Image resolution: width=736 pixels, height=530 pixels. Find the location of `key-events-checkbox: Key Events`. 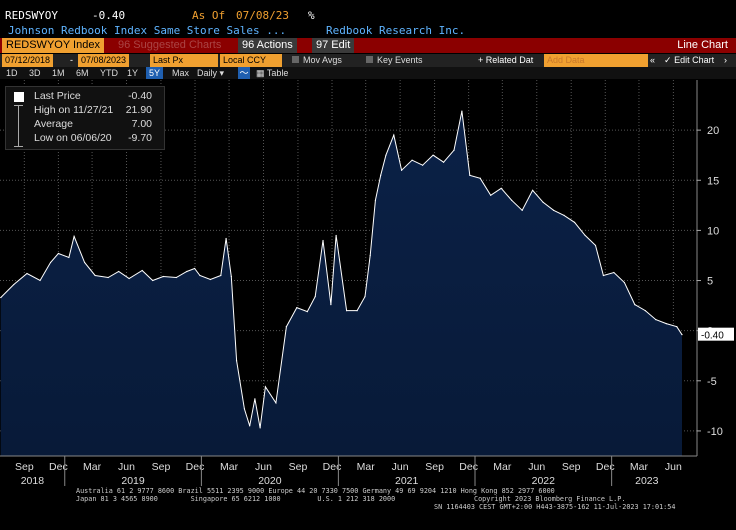

key-events-checkbox: Key Events is located at coordinates (394, 60).